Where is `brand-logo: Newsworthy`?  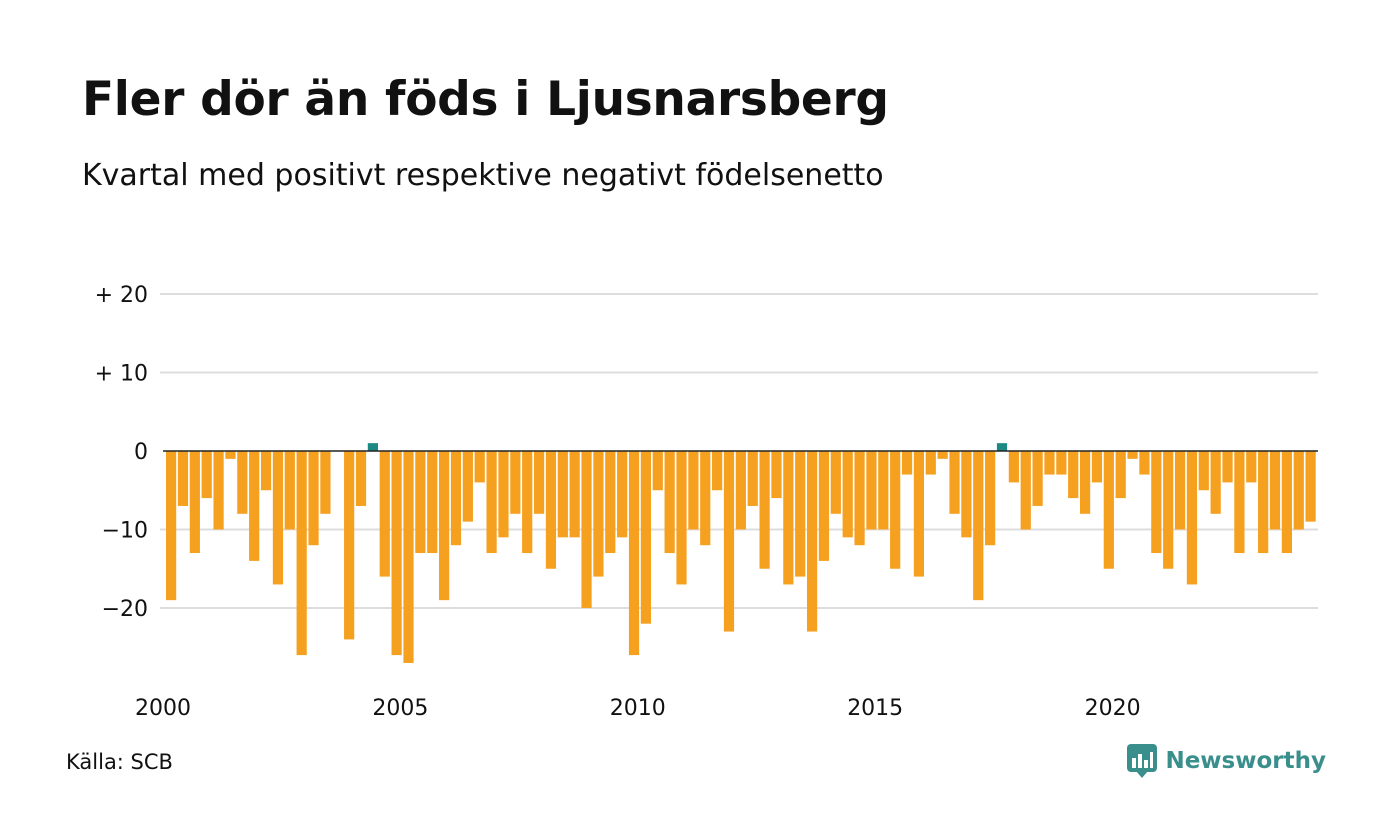 brand-logo: Newsworthy is located at coordinates (1226, 761).